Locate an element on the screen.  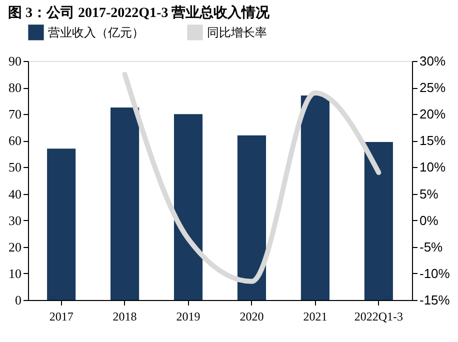
y2-tick-label: 25% is located at coordinates (433, 88).